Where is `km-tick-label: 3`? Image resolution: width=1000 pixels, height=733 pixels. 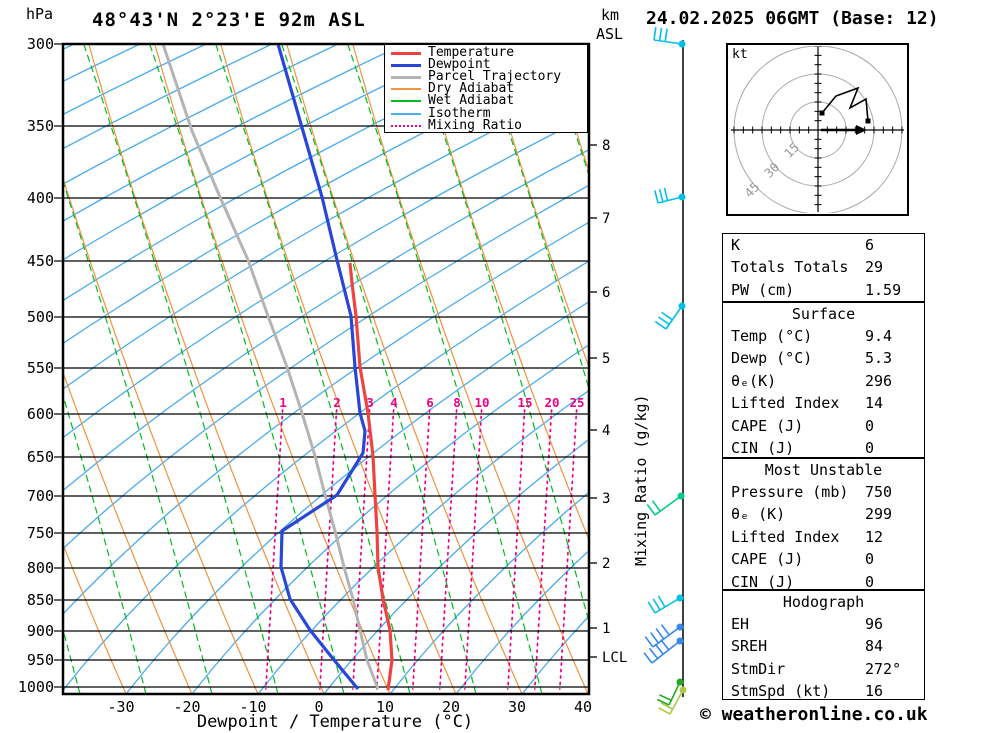 km-tick-label: 3 is located at coordinates (606, 499).